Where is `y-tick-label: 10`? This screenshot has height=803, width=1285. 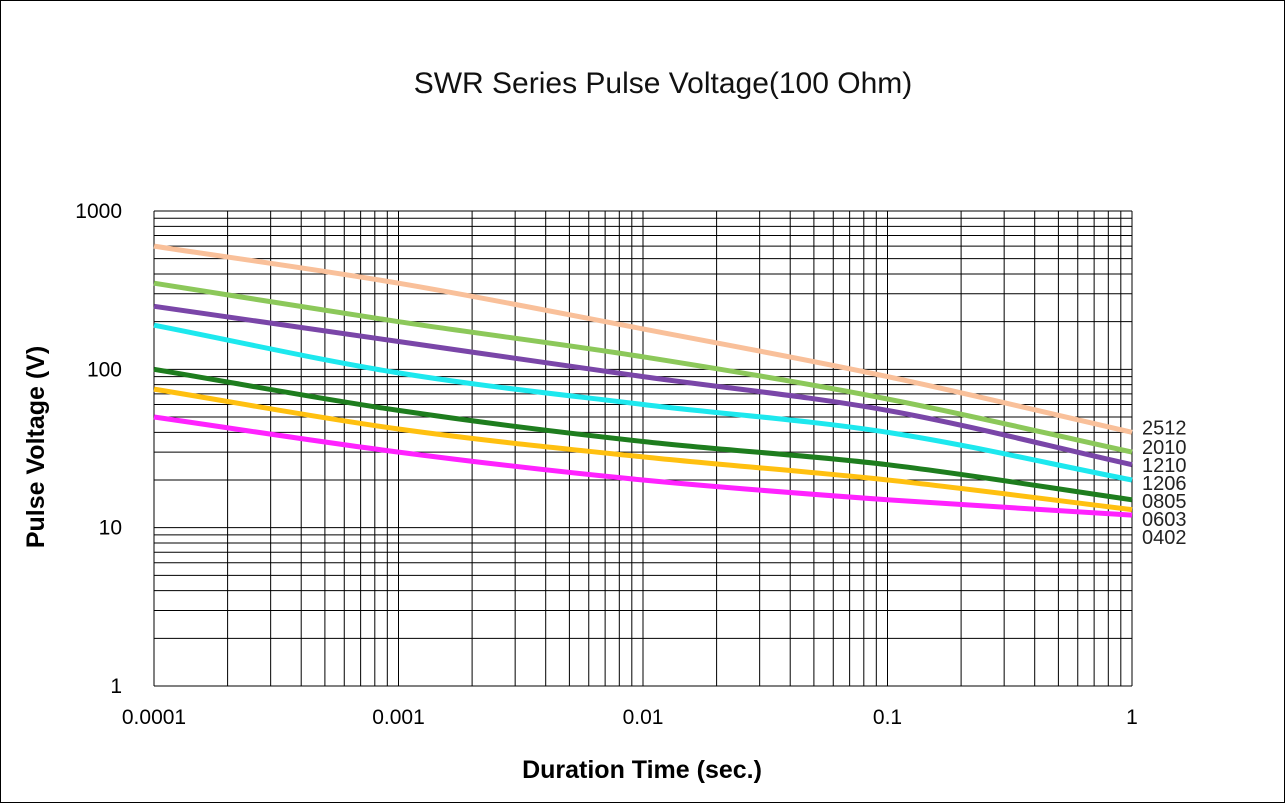
y-tick-label: 10 is located at coordinates (110, 528).